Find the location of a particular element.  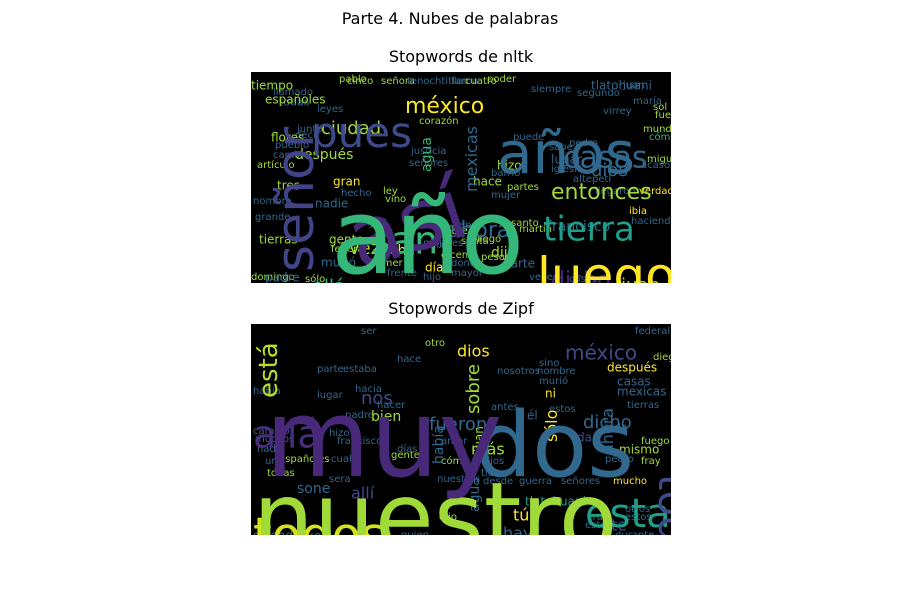

word-hijo: hijo is located at coordinates (432, 277).